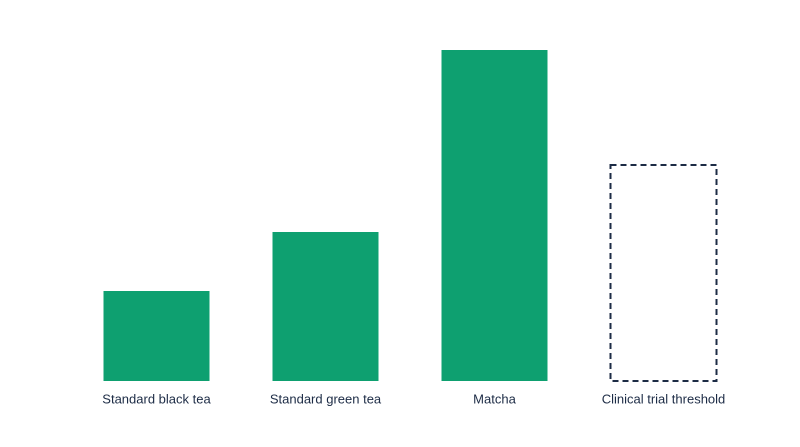 Image resolution: width=800 pixels, height=447 pixels. Describe the element at coordinates (663, 273) in the screenshot. I see `threshold-bar` at that location.